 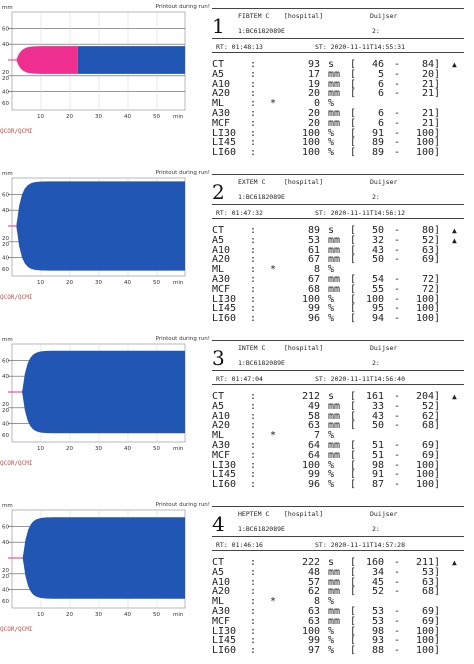 What do you see at coordinates (221, 260) in the screenshot?
I see `parameter-name: A20` at bounding box center [221, 260].